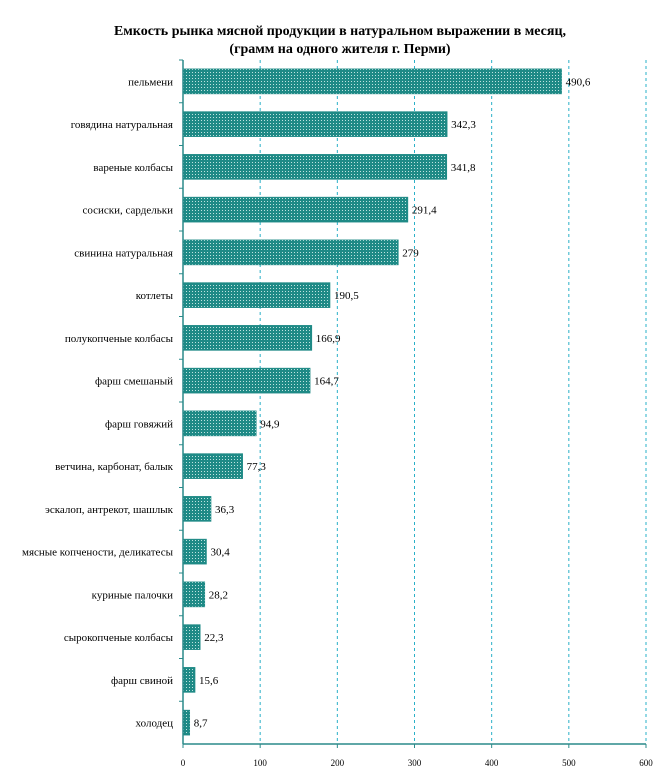  What do you see at coordinates (346, 296) in the screenshot?
I see `value-label: 190,5` at bounding box center [346, 296].